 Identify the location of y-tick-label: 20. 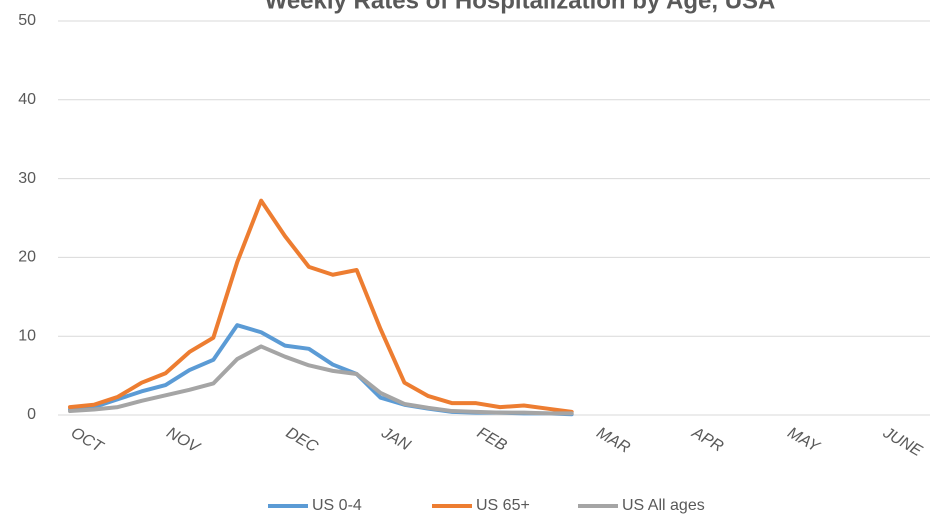
(27, 257).